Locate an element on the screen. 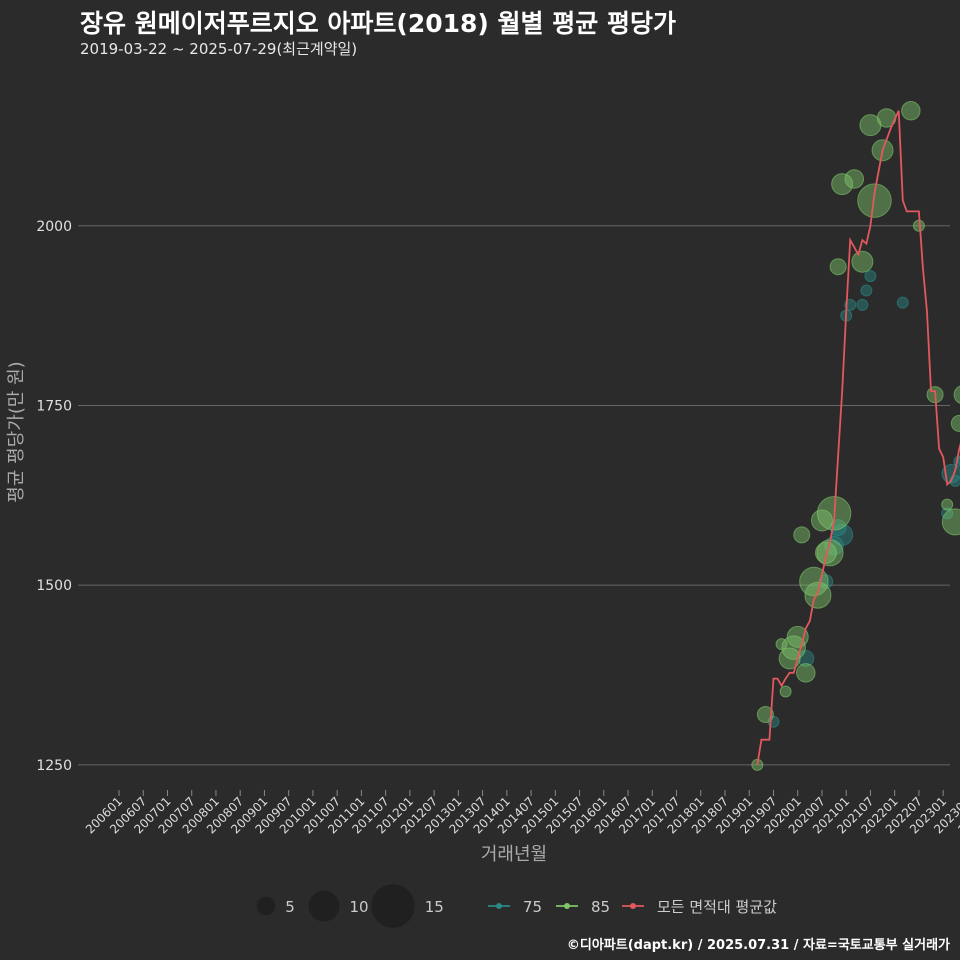  y-tick-label: 1250 is located at coordinates (54, 766).